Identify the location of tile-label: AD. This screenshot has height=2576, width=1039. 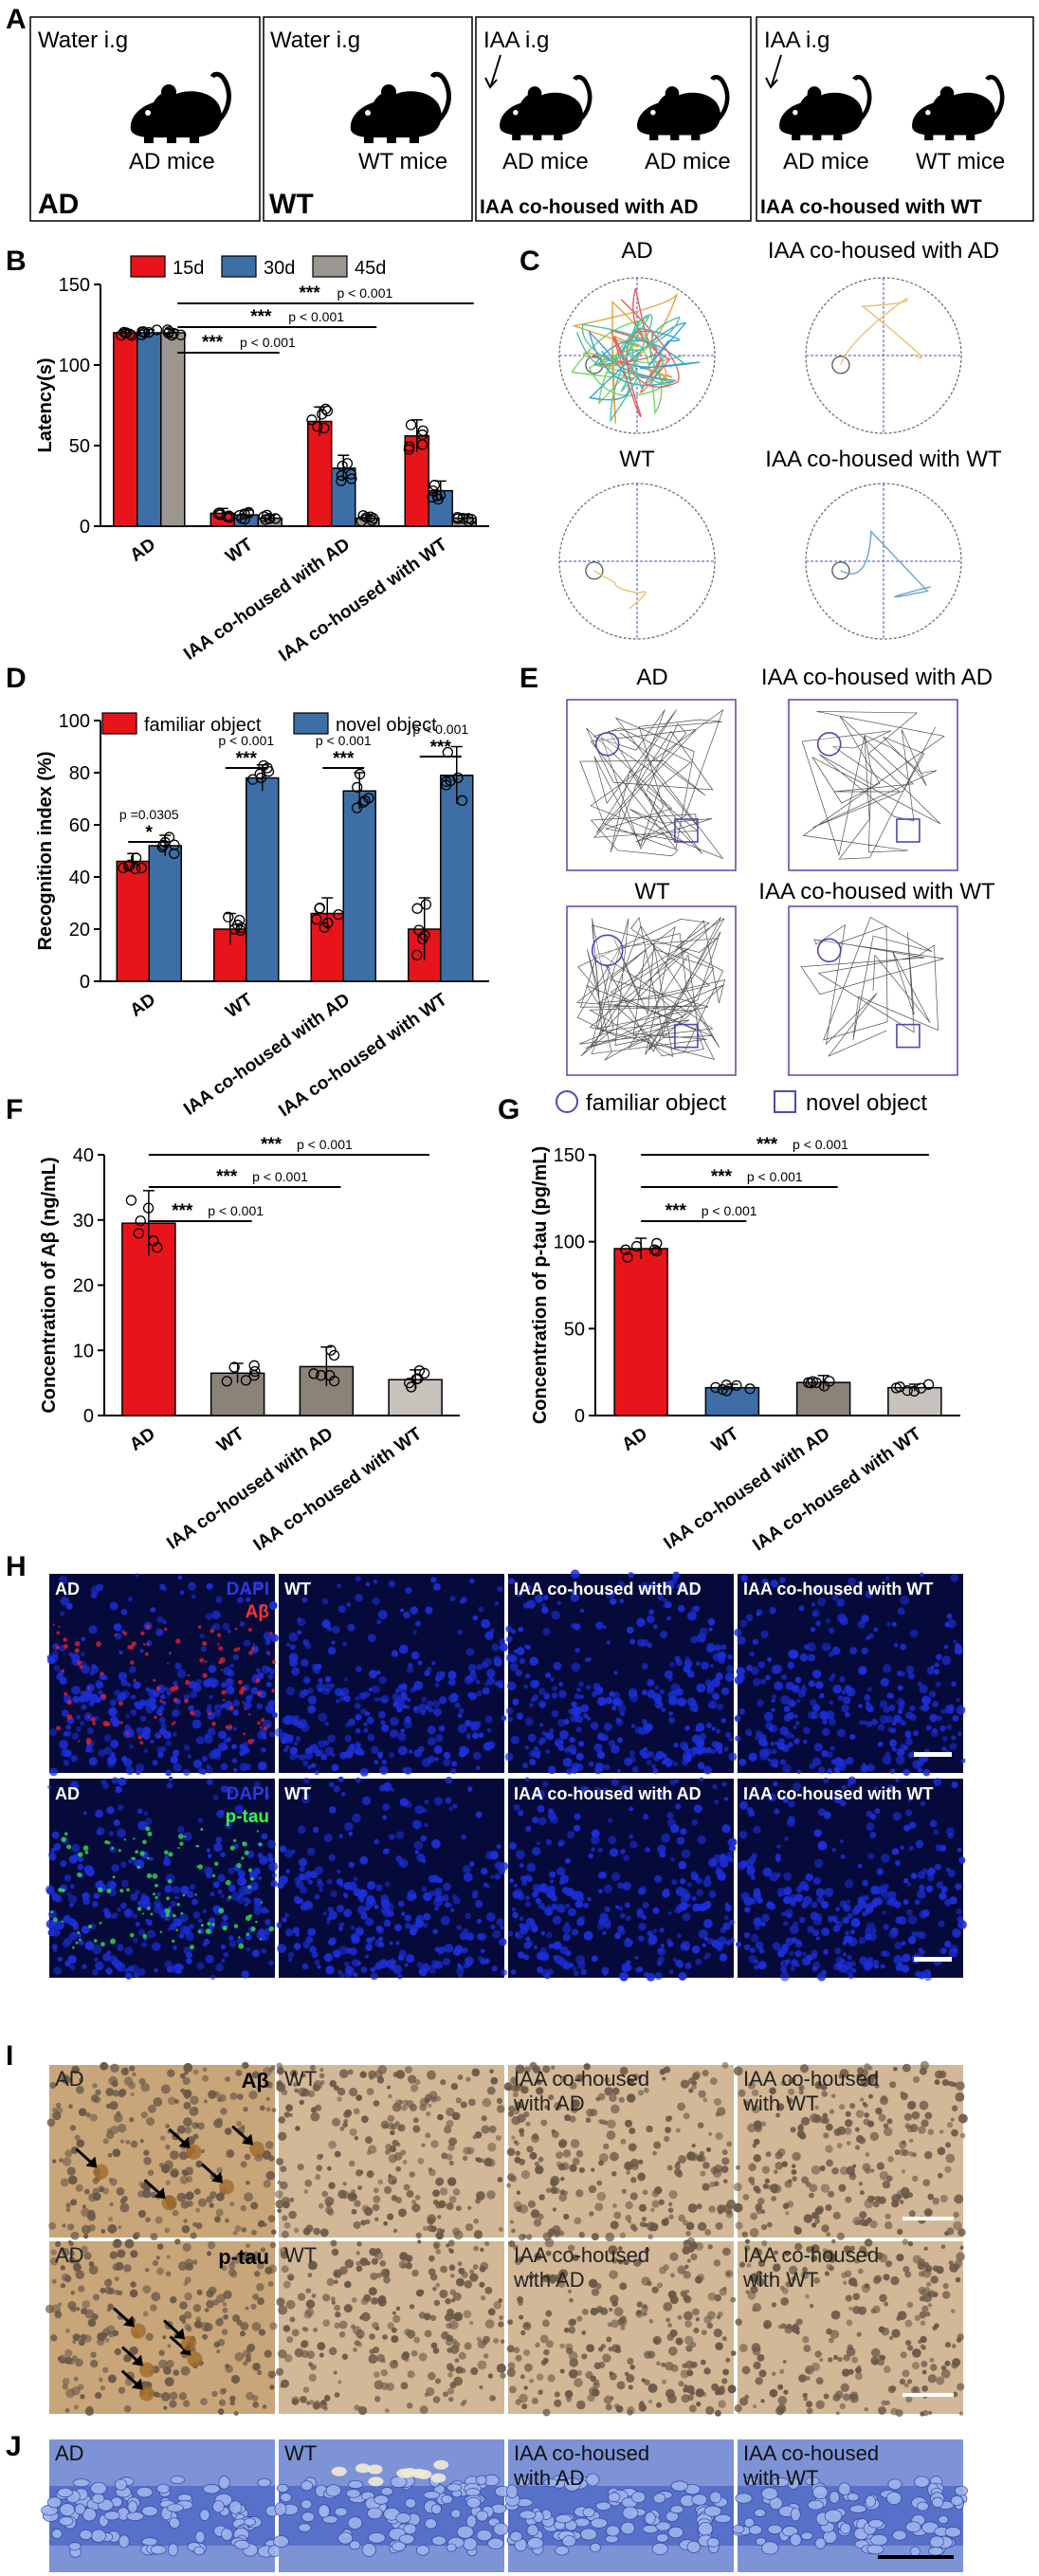
(67, 1793).